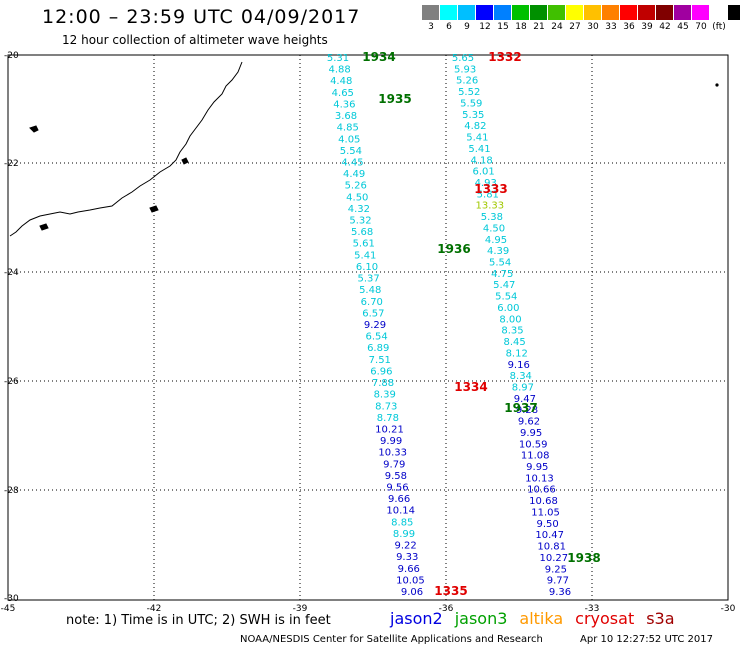  Describe the element at coordinates (605, 618) in the screenshot. I see `satellite-legend-item: cryosat` at that location.